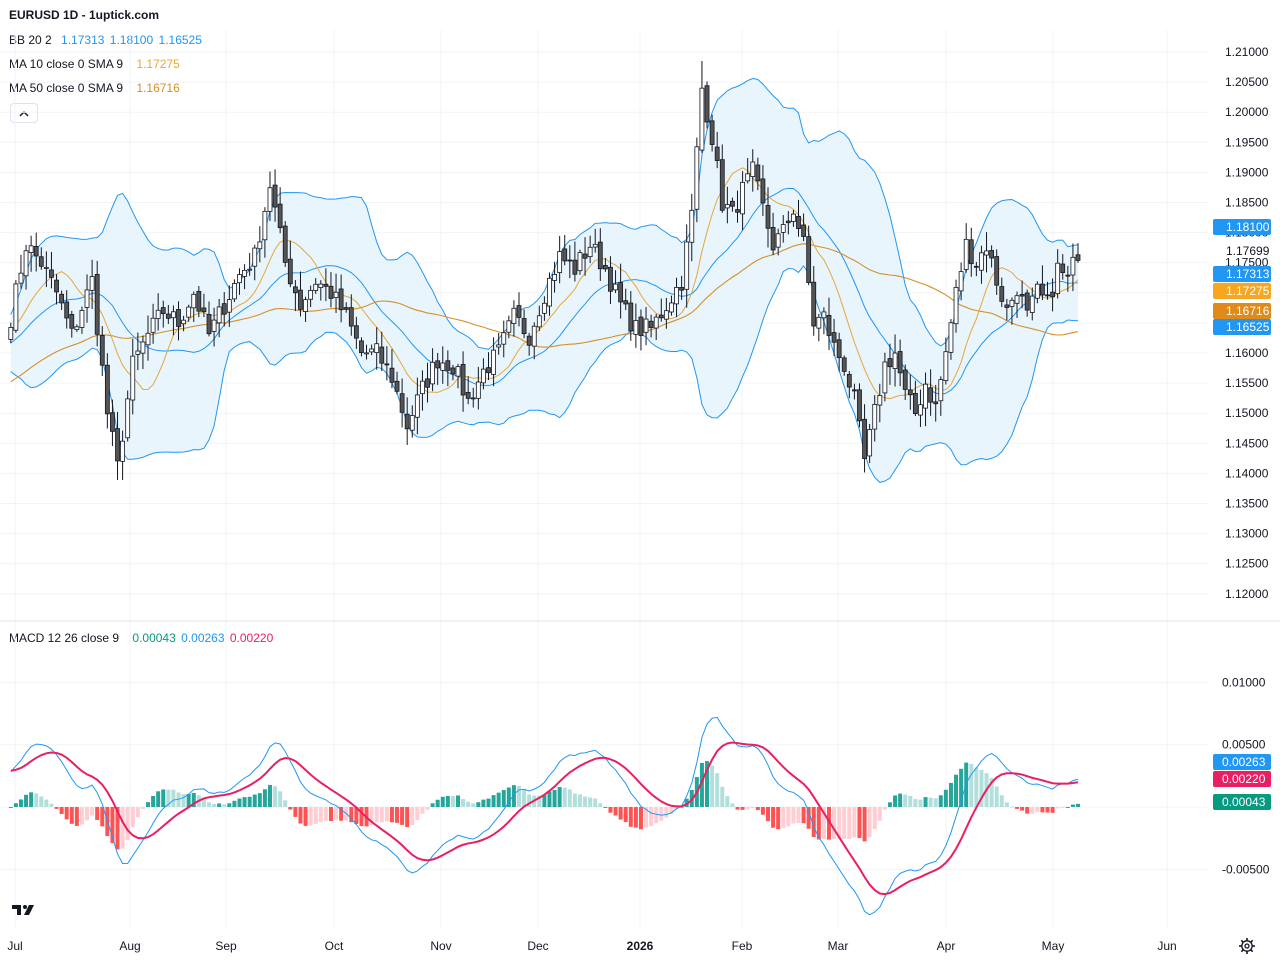 This screenshot has width=1280, height=960. I want to click on macd-badge-label: 0.00043, so click(1244, 802).